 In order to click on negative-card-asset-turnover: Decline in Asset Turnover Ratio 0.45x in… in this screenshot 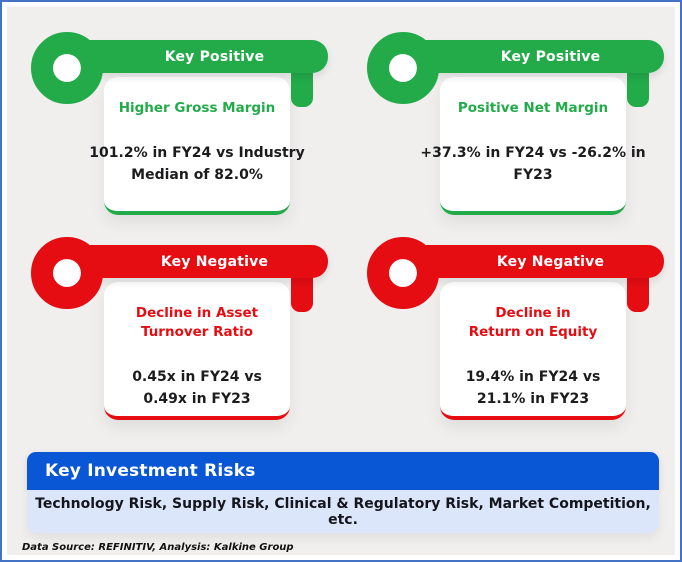, I will do `click(197, 351)`.